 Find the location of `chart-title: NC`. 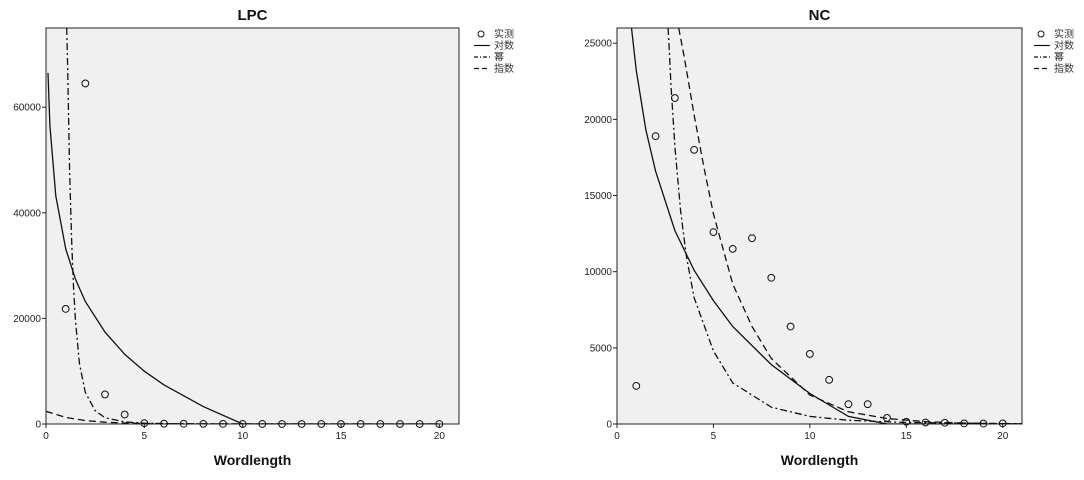

chart-title: NC is located at coordinates (820, 15).